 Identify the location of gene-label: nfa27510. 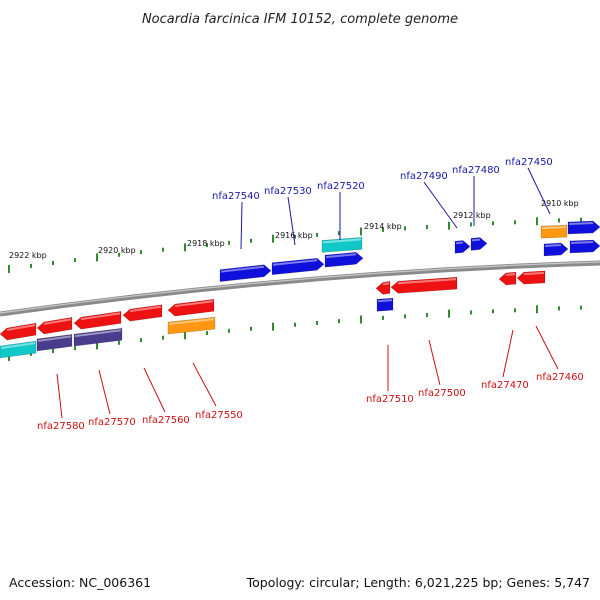
(390, 399).